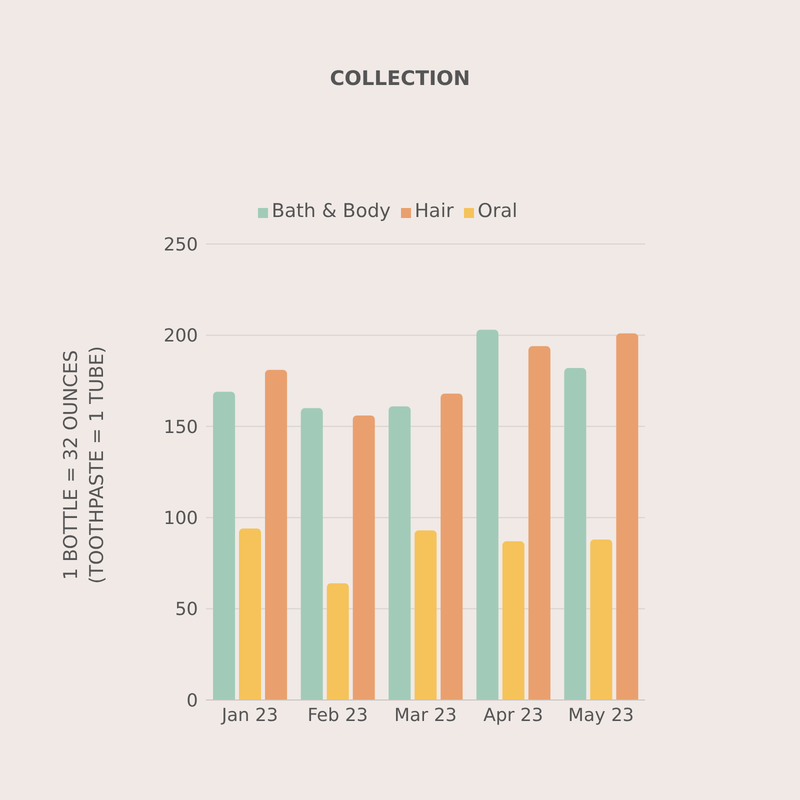 The image size is (800, 800). I want to click on x-tick-label: Feb 23, so click(337, 715).